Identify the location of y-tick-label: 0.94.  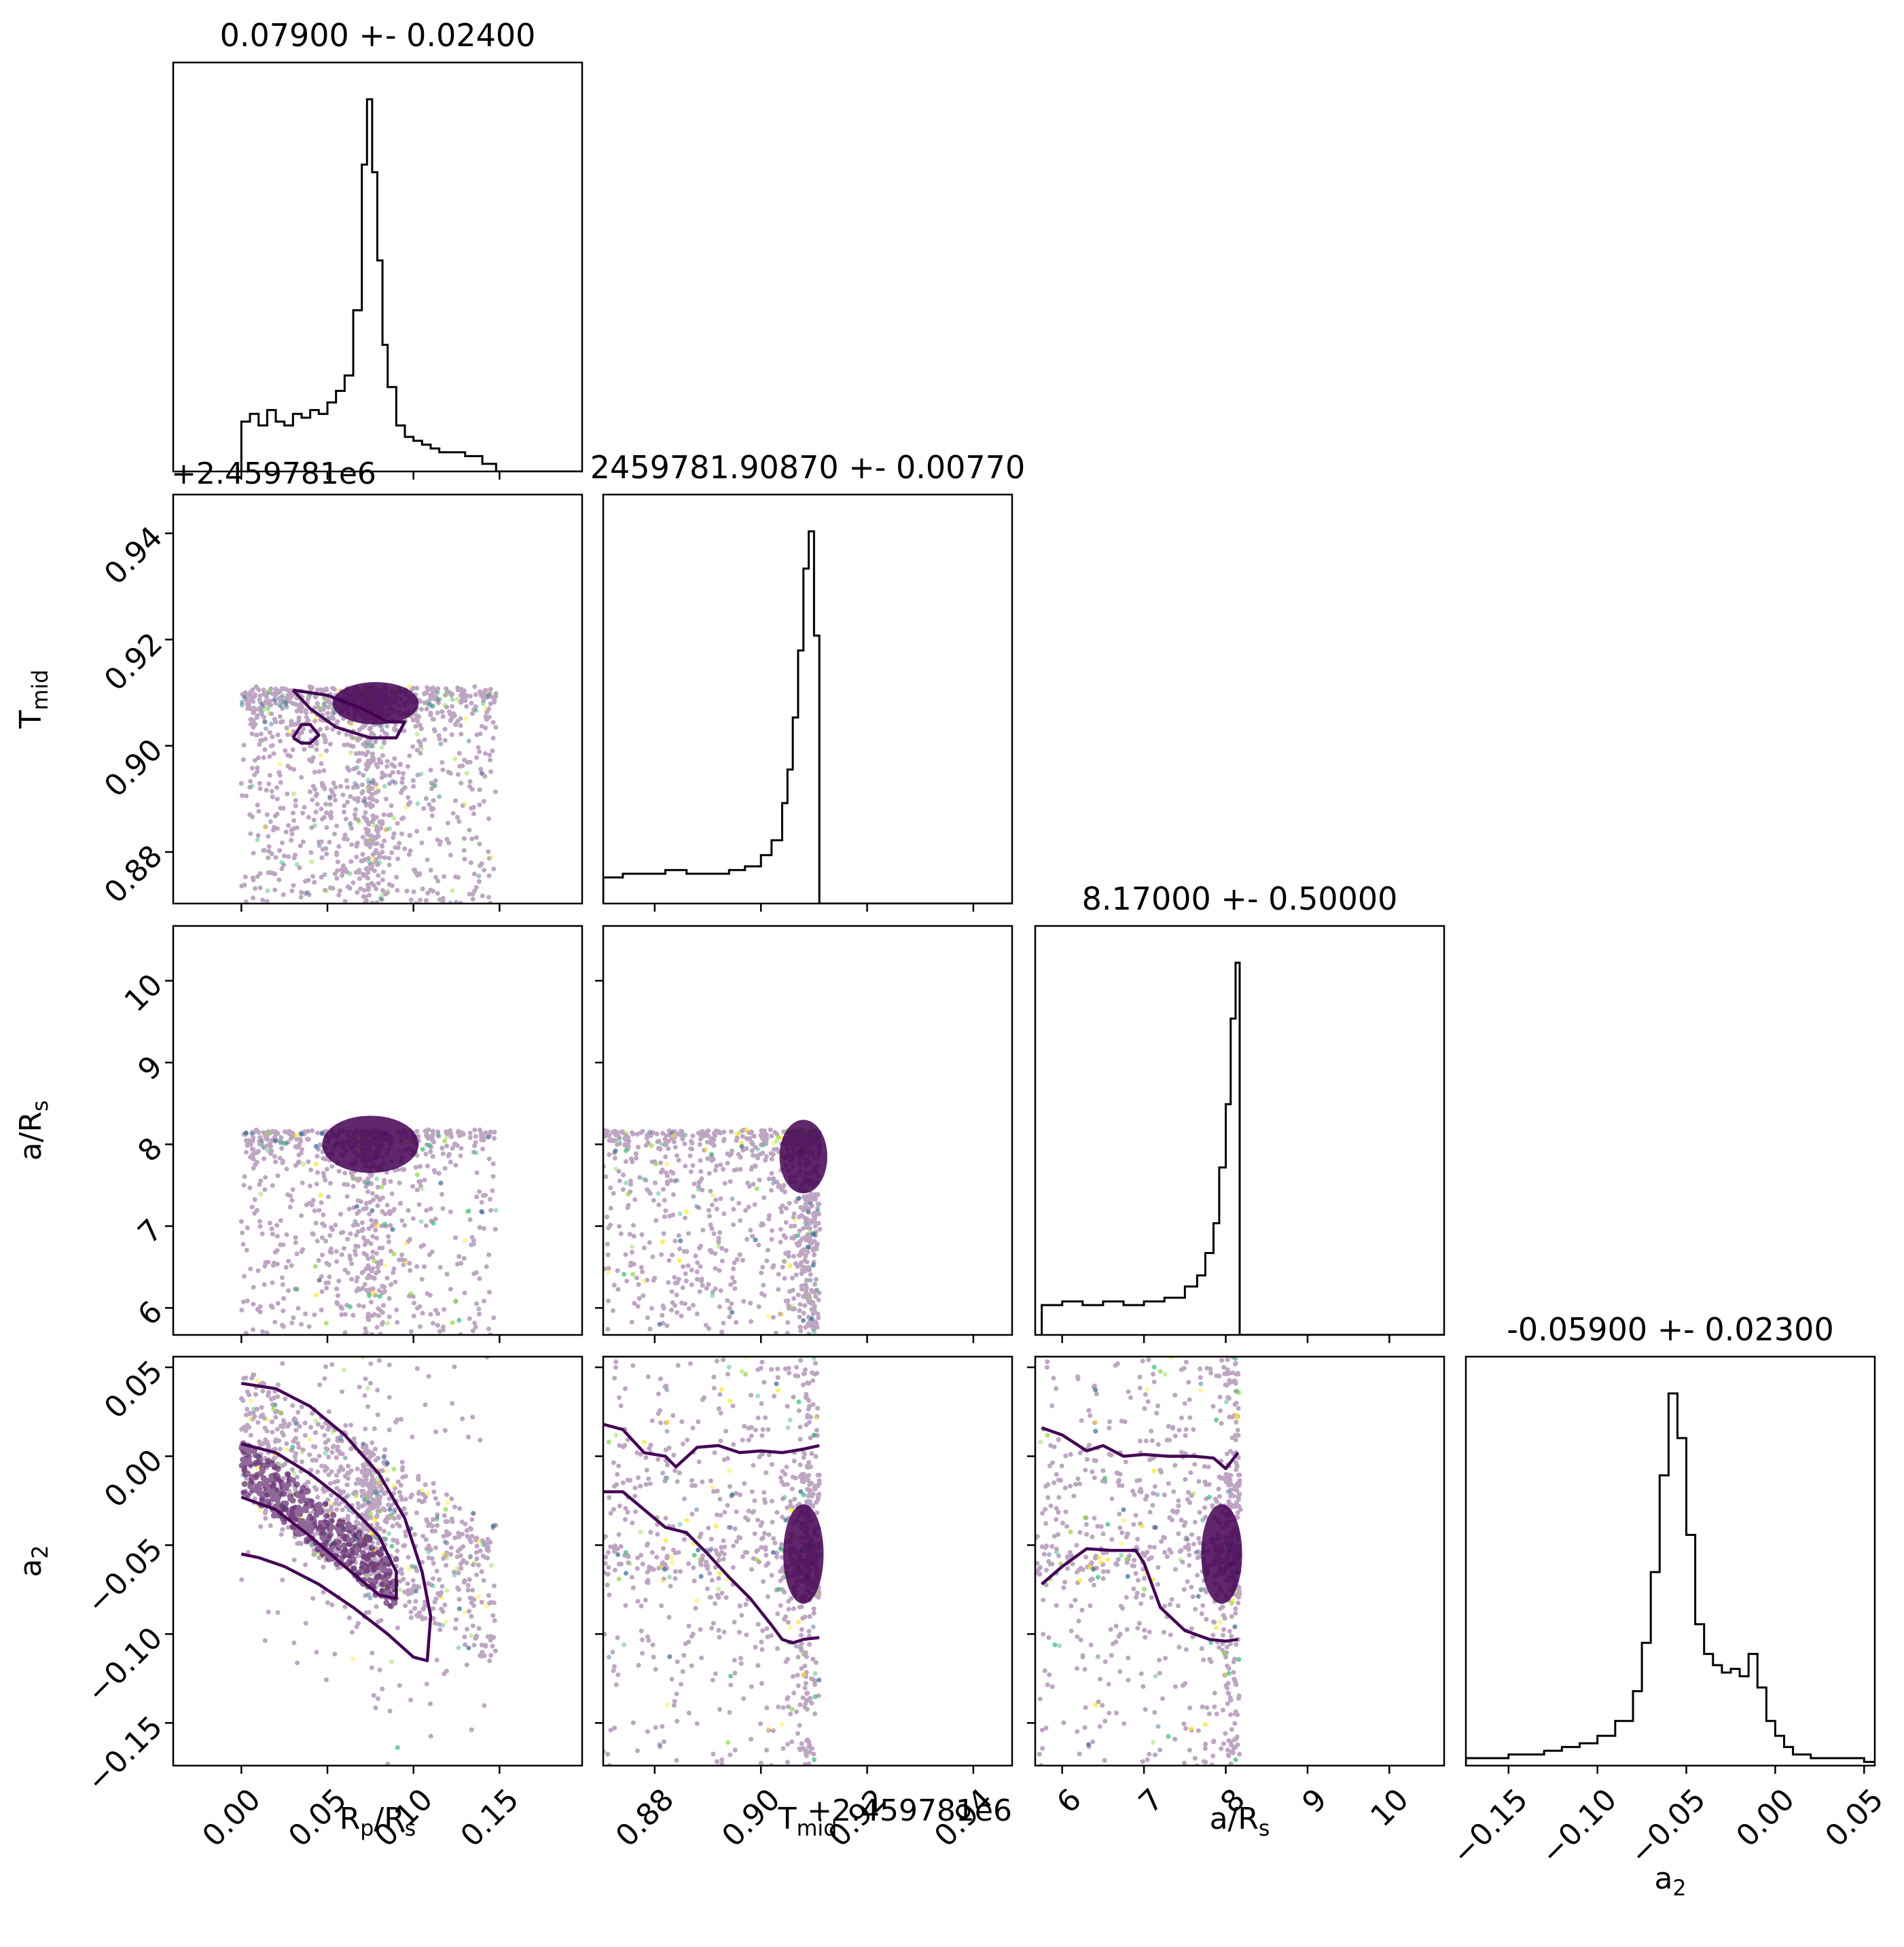
(133, 555).